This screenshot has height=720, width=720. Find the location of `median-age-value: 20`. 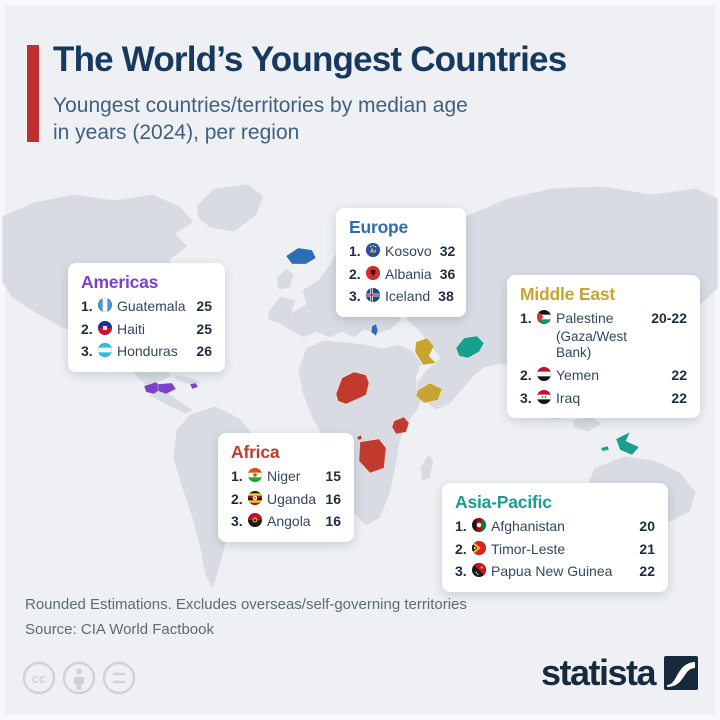

median-age-value: 20 is located at coordinates (647, 526).